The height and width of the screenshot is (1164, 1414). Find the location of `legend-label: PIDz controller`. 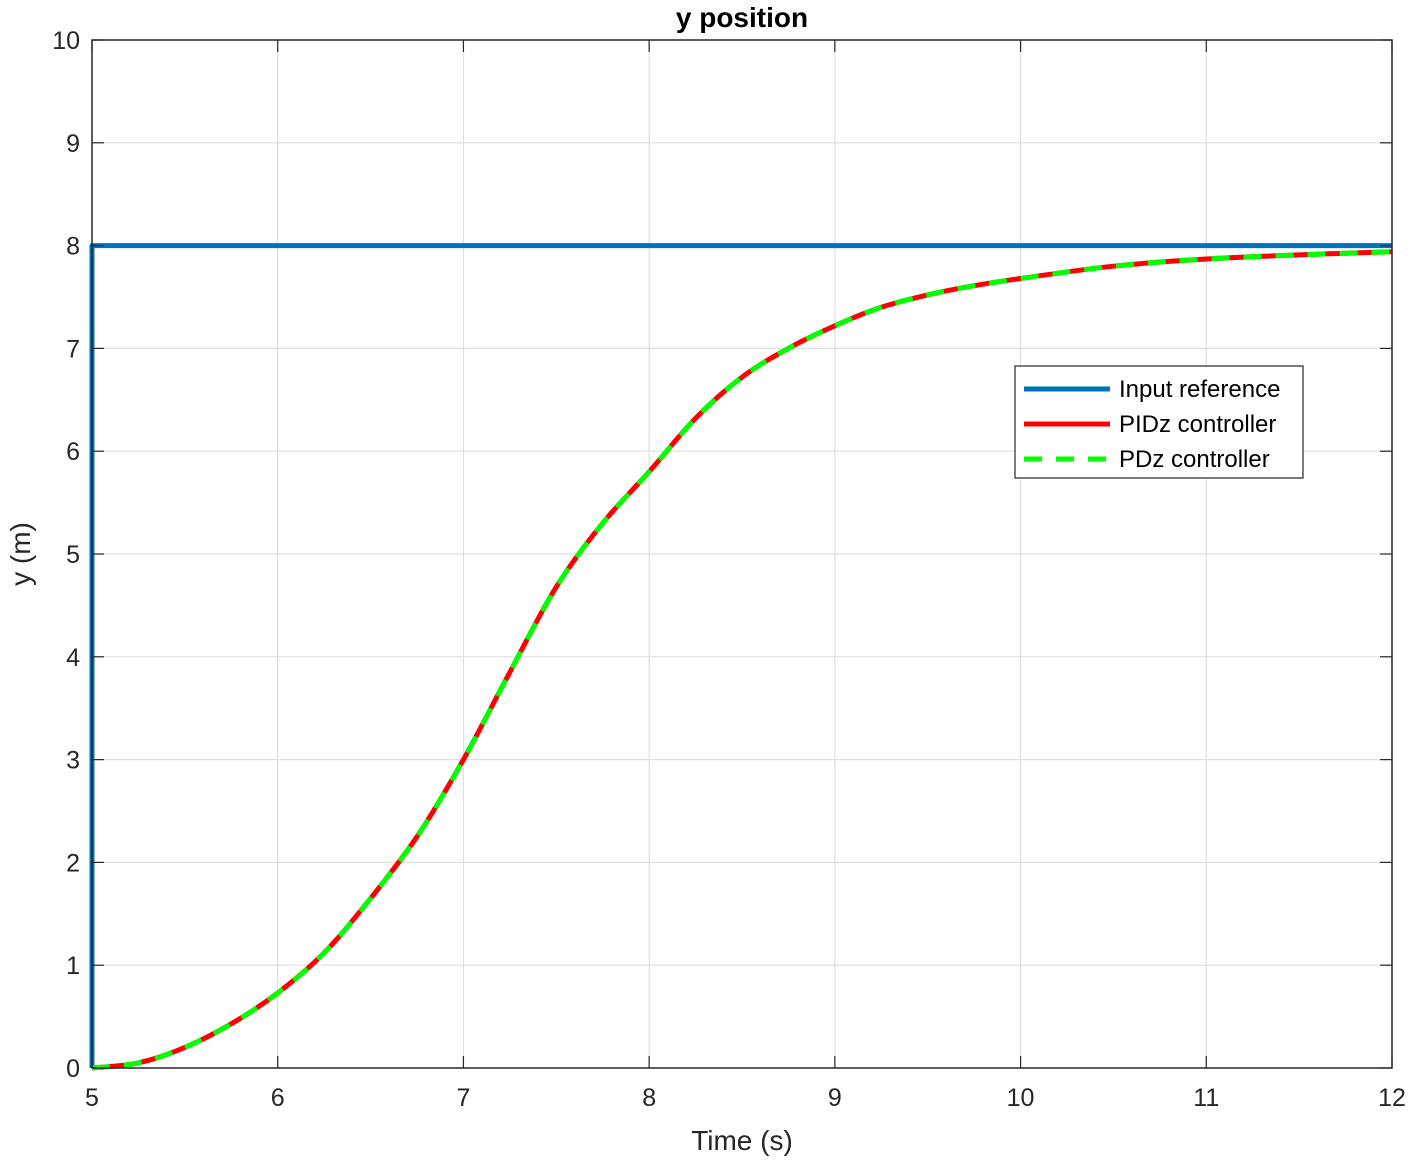

legend-label: PIDz controller is located at coordinates (1197, 424).